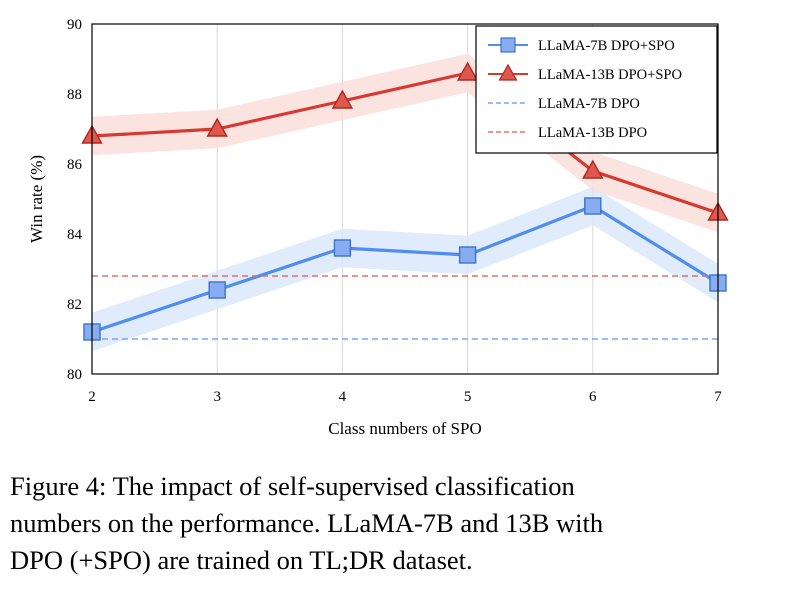  What do you see at coordinates (36, 199) in the screenshot?
I see `y-axis-label: Win rate (%)` at bounding box center [36, 199].